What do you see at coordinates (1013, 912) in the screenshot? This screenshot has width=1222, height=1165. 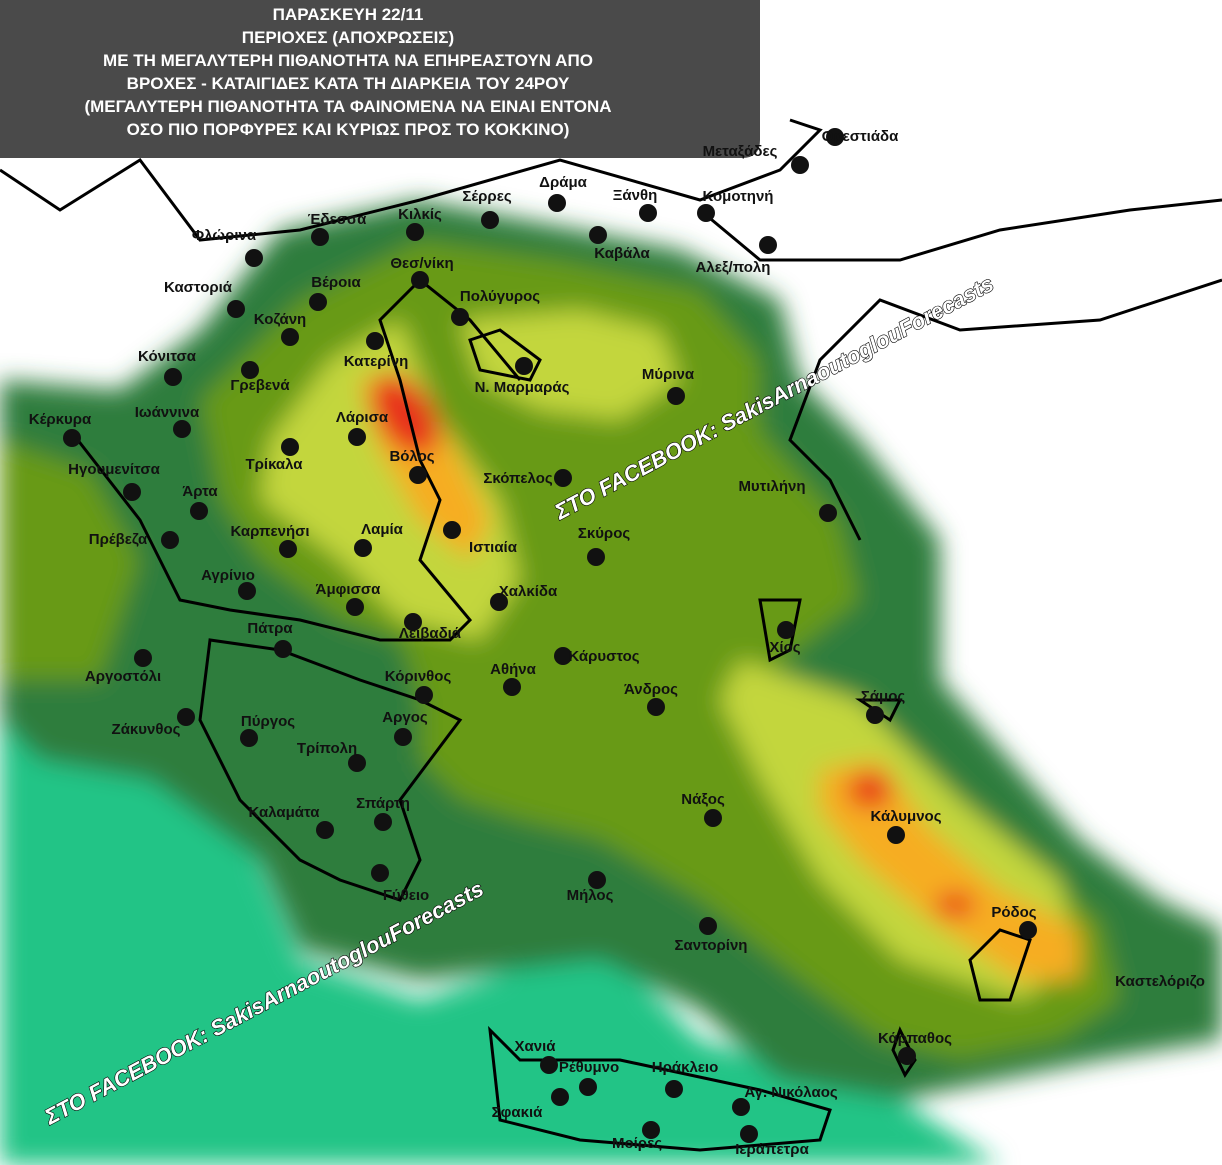 I see `city-label: Ρόδος` at bounding box center [1013, 912].